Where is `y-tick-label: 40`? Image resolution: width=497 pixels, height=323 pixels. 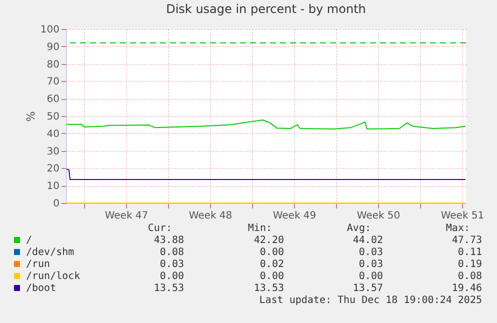
y-tick-label: 40 is located at coordinates (53, 134).